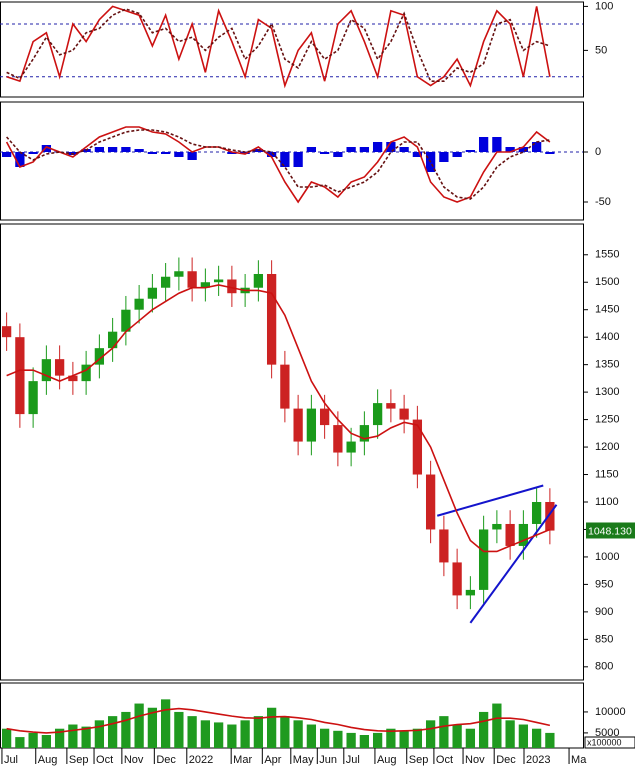 The width and height of the screenshot is (635, 768). Describe the element at coordinates (538, 760) in the screenshot. I see `x-tick-label: 2023` at that location.